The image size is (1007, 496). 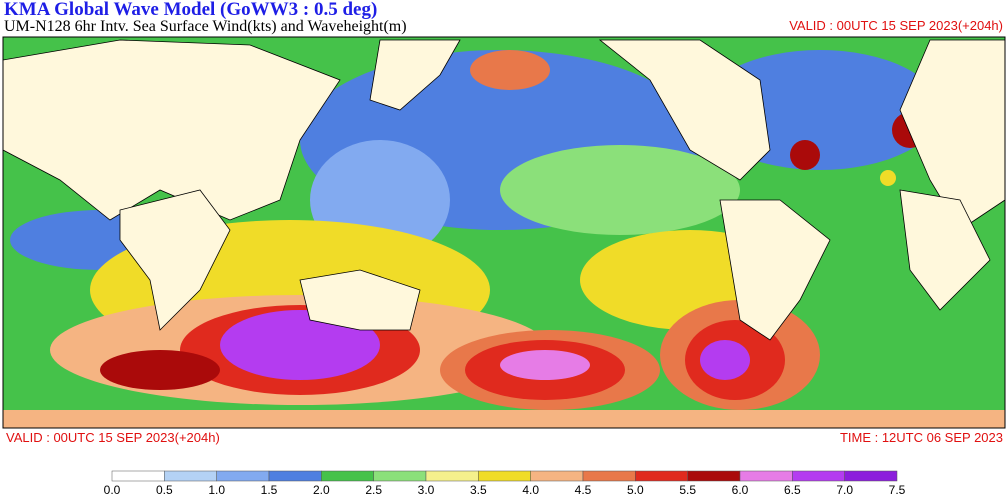 I want to click on valid-top: VALID : 00UTC 15 SEP 2023(+204h), so click(x=896, y=25).